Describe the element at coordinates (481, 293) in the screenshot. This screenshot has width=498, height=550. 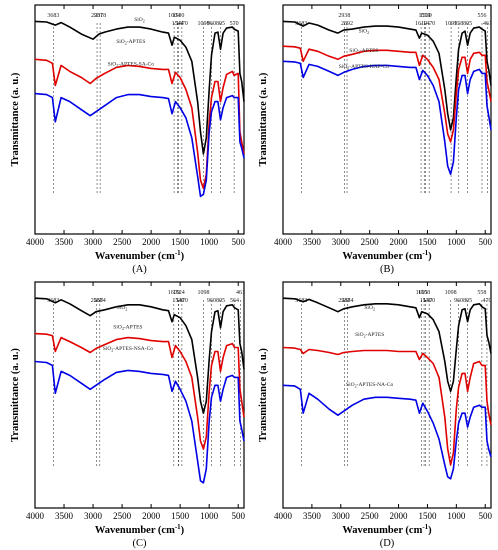
I see `annotation-label: 558` at that location.